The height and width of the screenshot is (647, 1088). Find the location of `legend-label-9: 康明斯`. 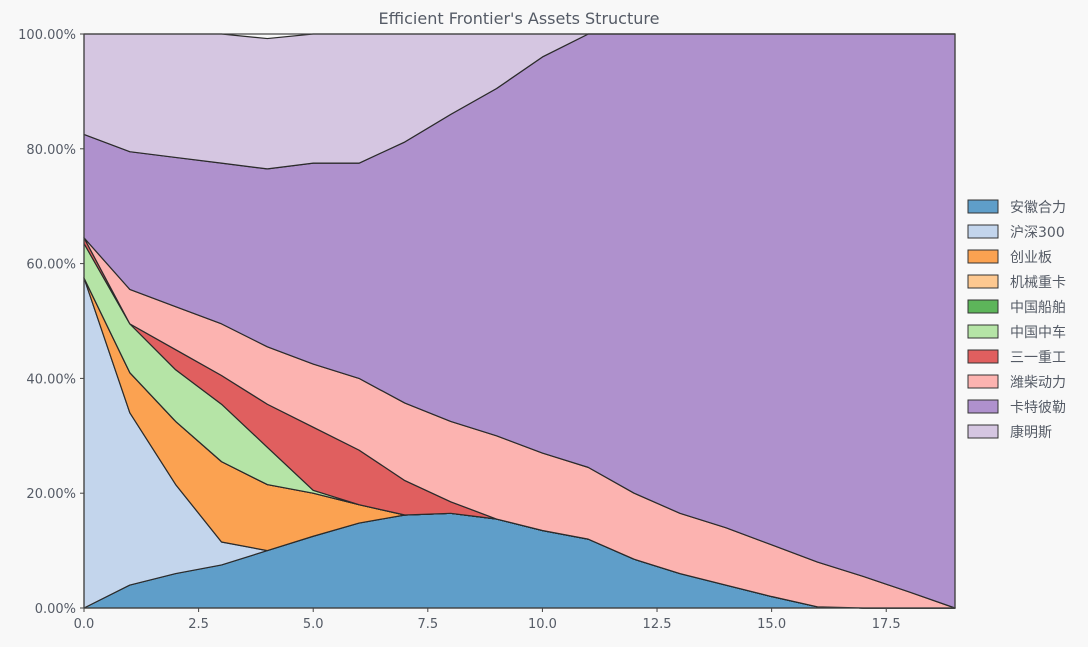

legend-label-9: 康明斯 is located at coordinates (1031, 432).